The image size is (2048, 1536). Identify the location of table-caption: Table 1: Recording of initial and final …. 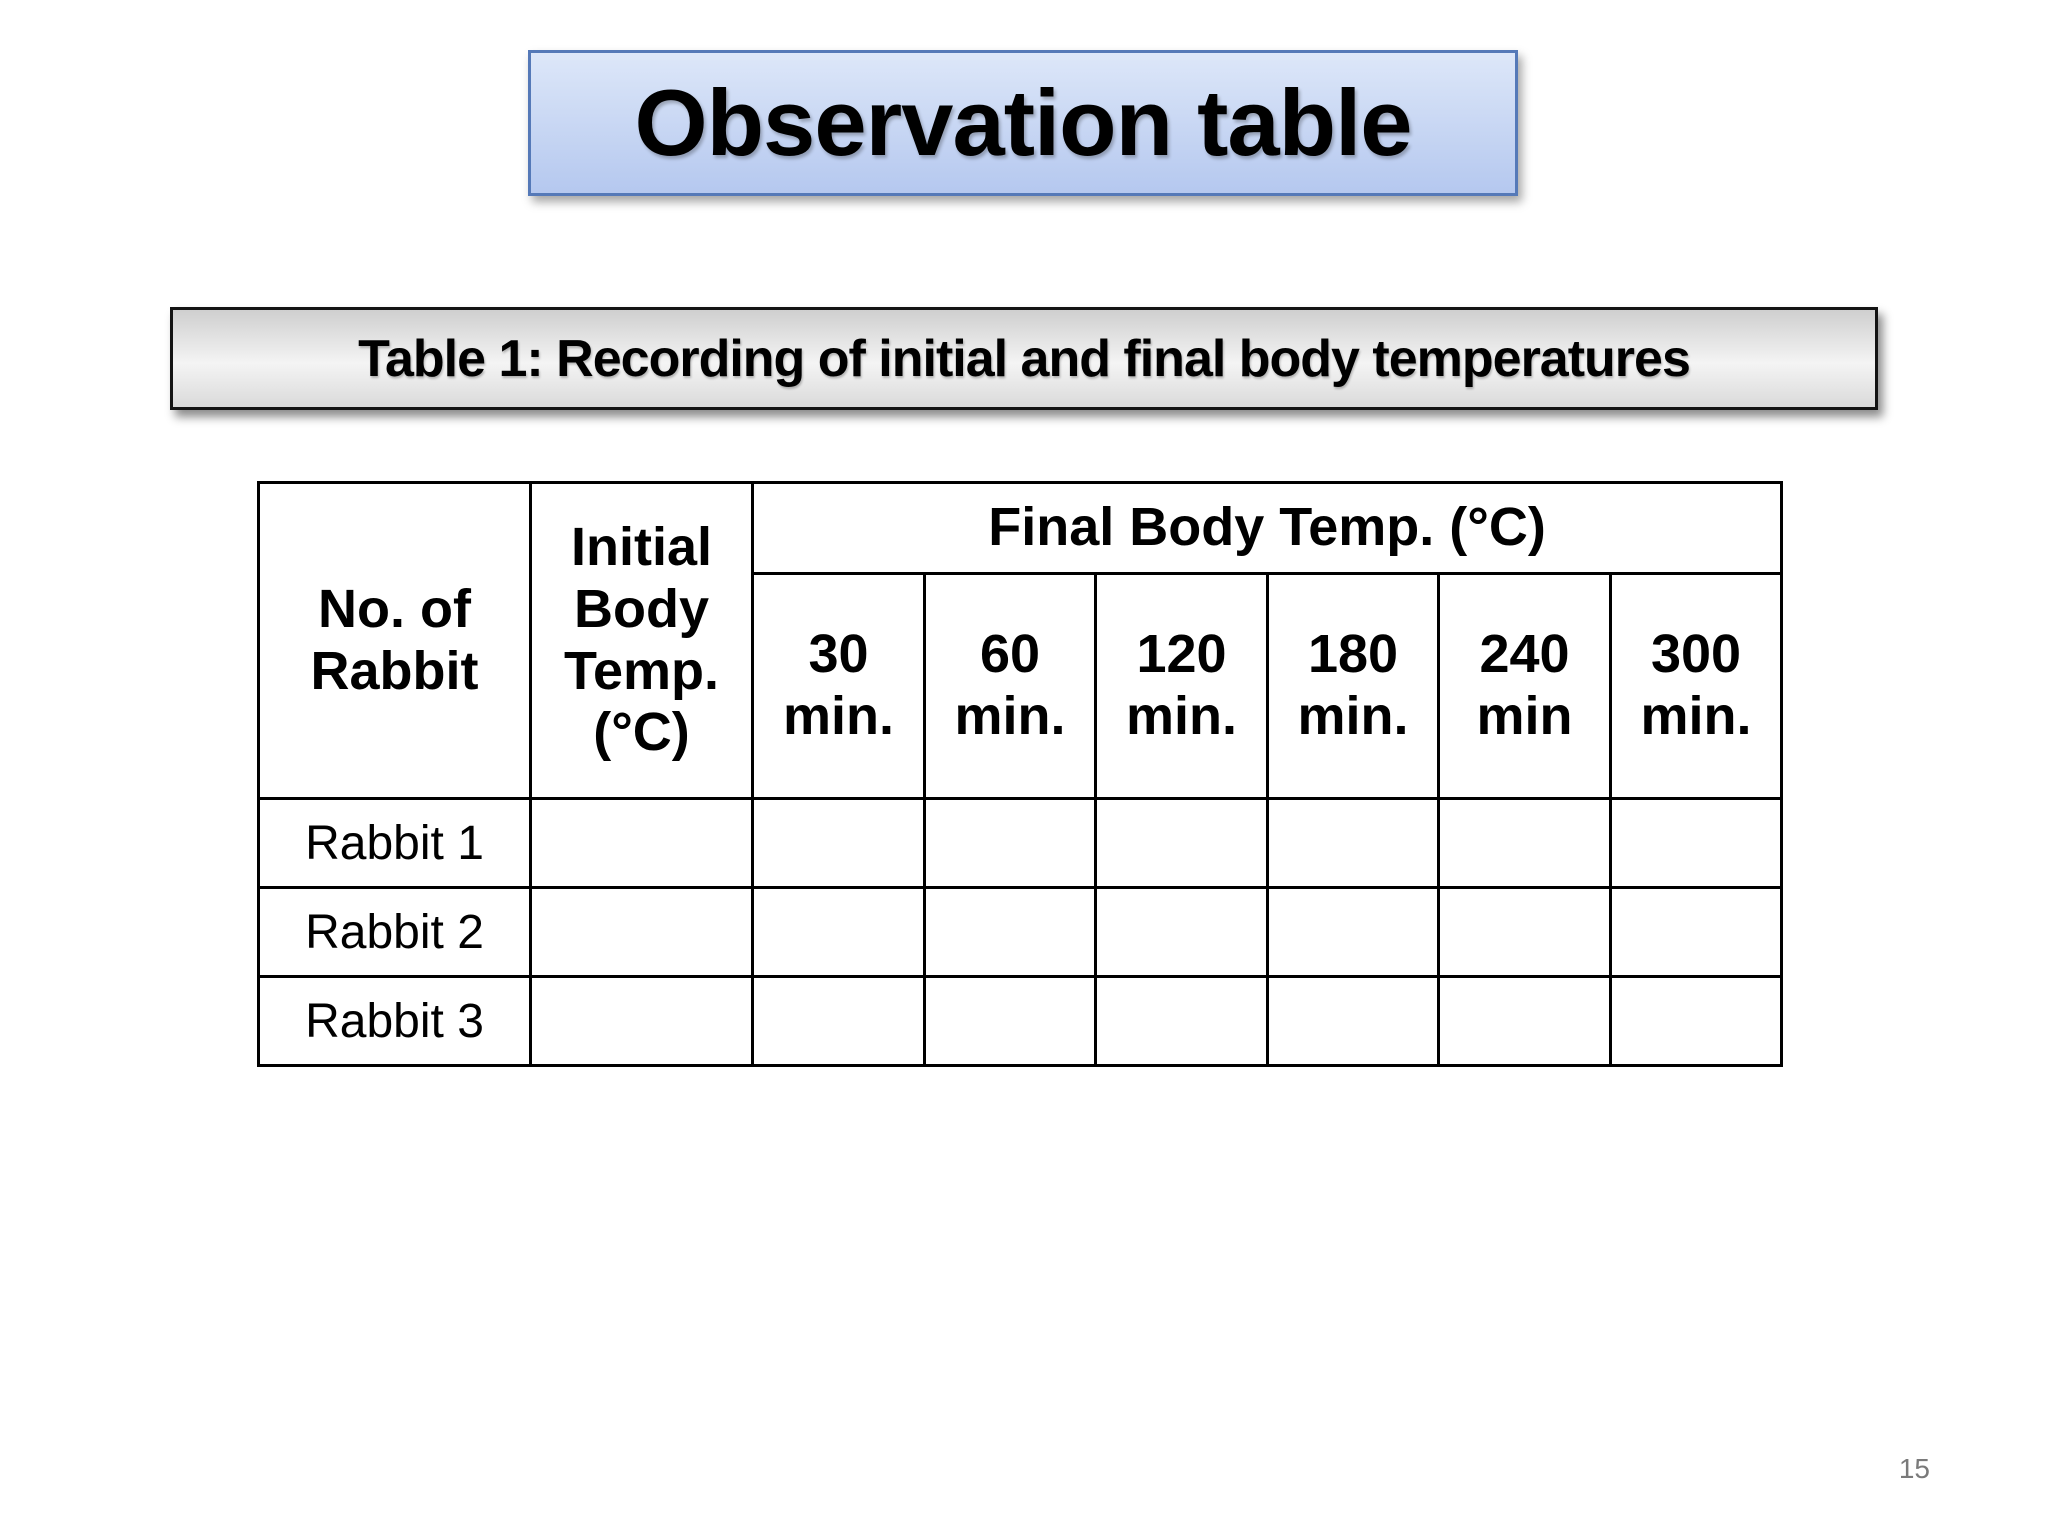
(1024, 358).